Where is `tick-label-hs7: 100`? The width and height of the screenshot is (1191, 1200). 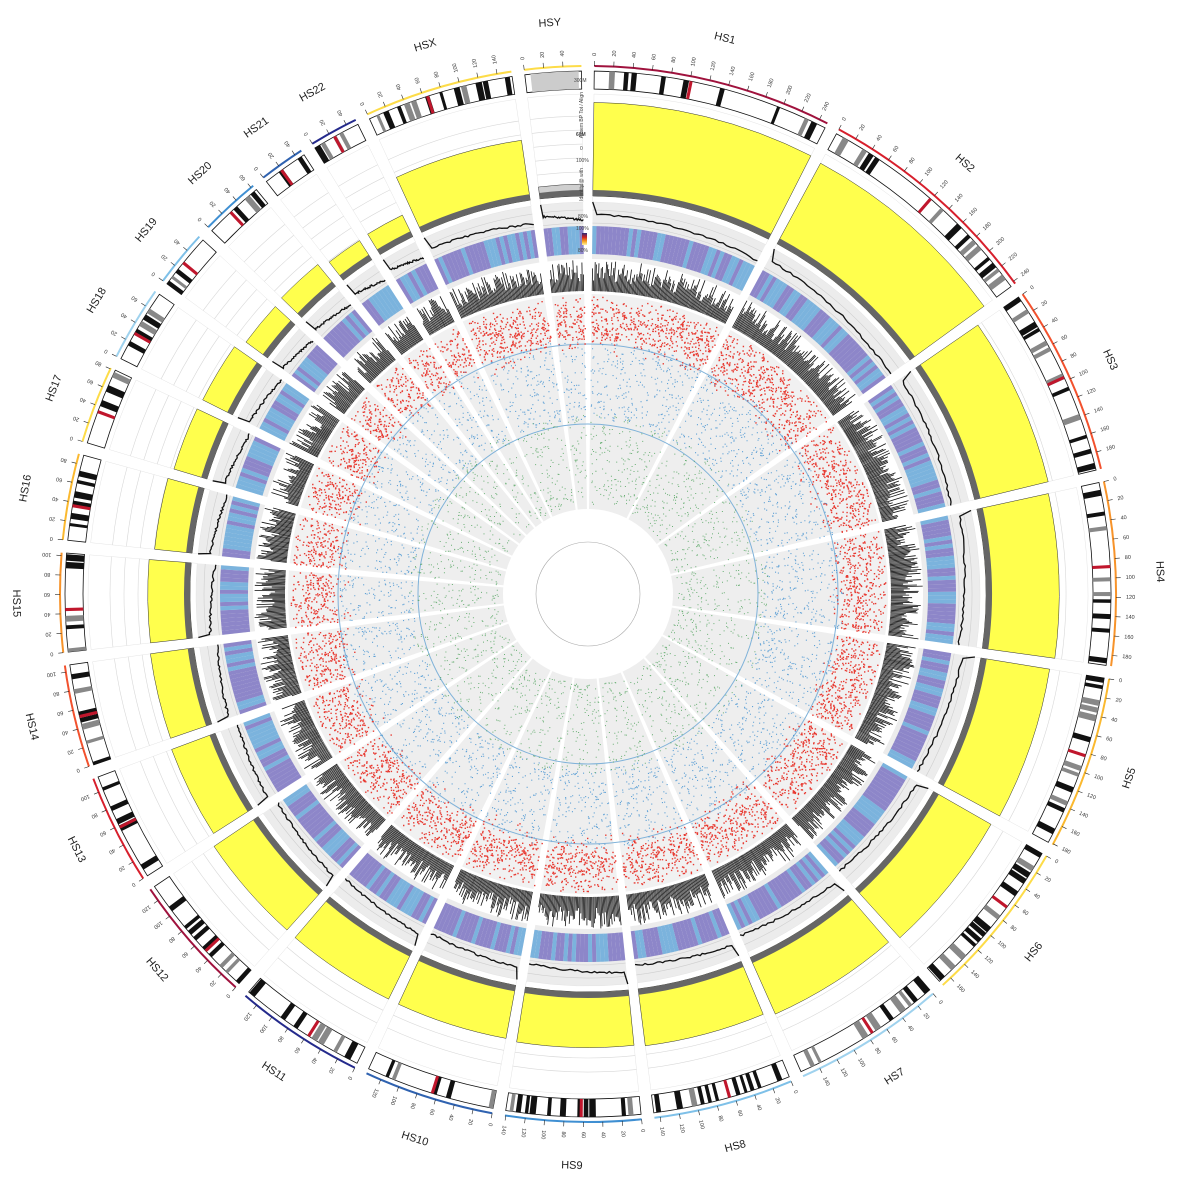 tick-label-hs7: 100 is located at coordinates (861, 1062).